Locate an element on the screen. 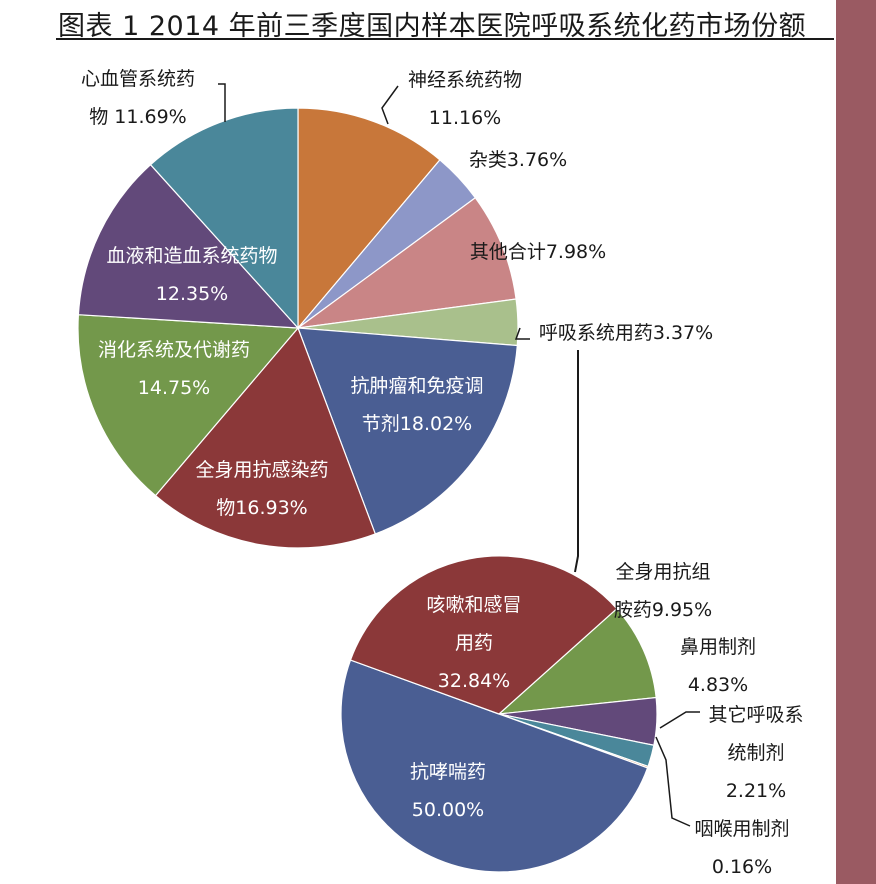 The height and width of the screenshot is (884, 876). slice-label: 咳嗽和感冒 is located at coordinates (473, 605).